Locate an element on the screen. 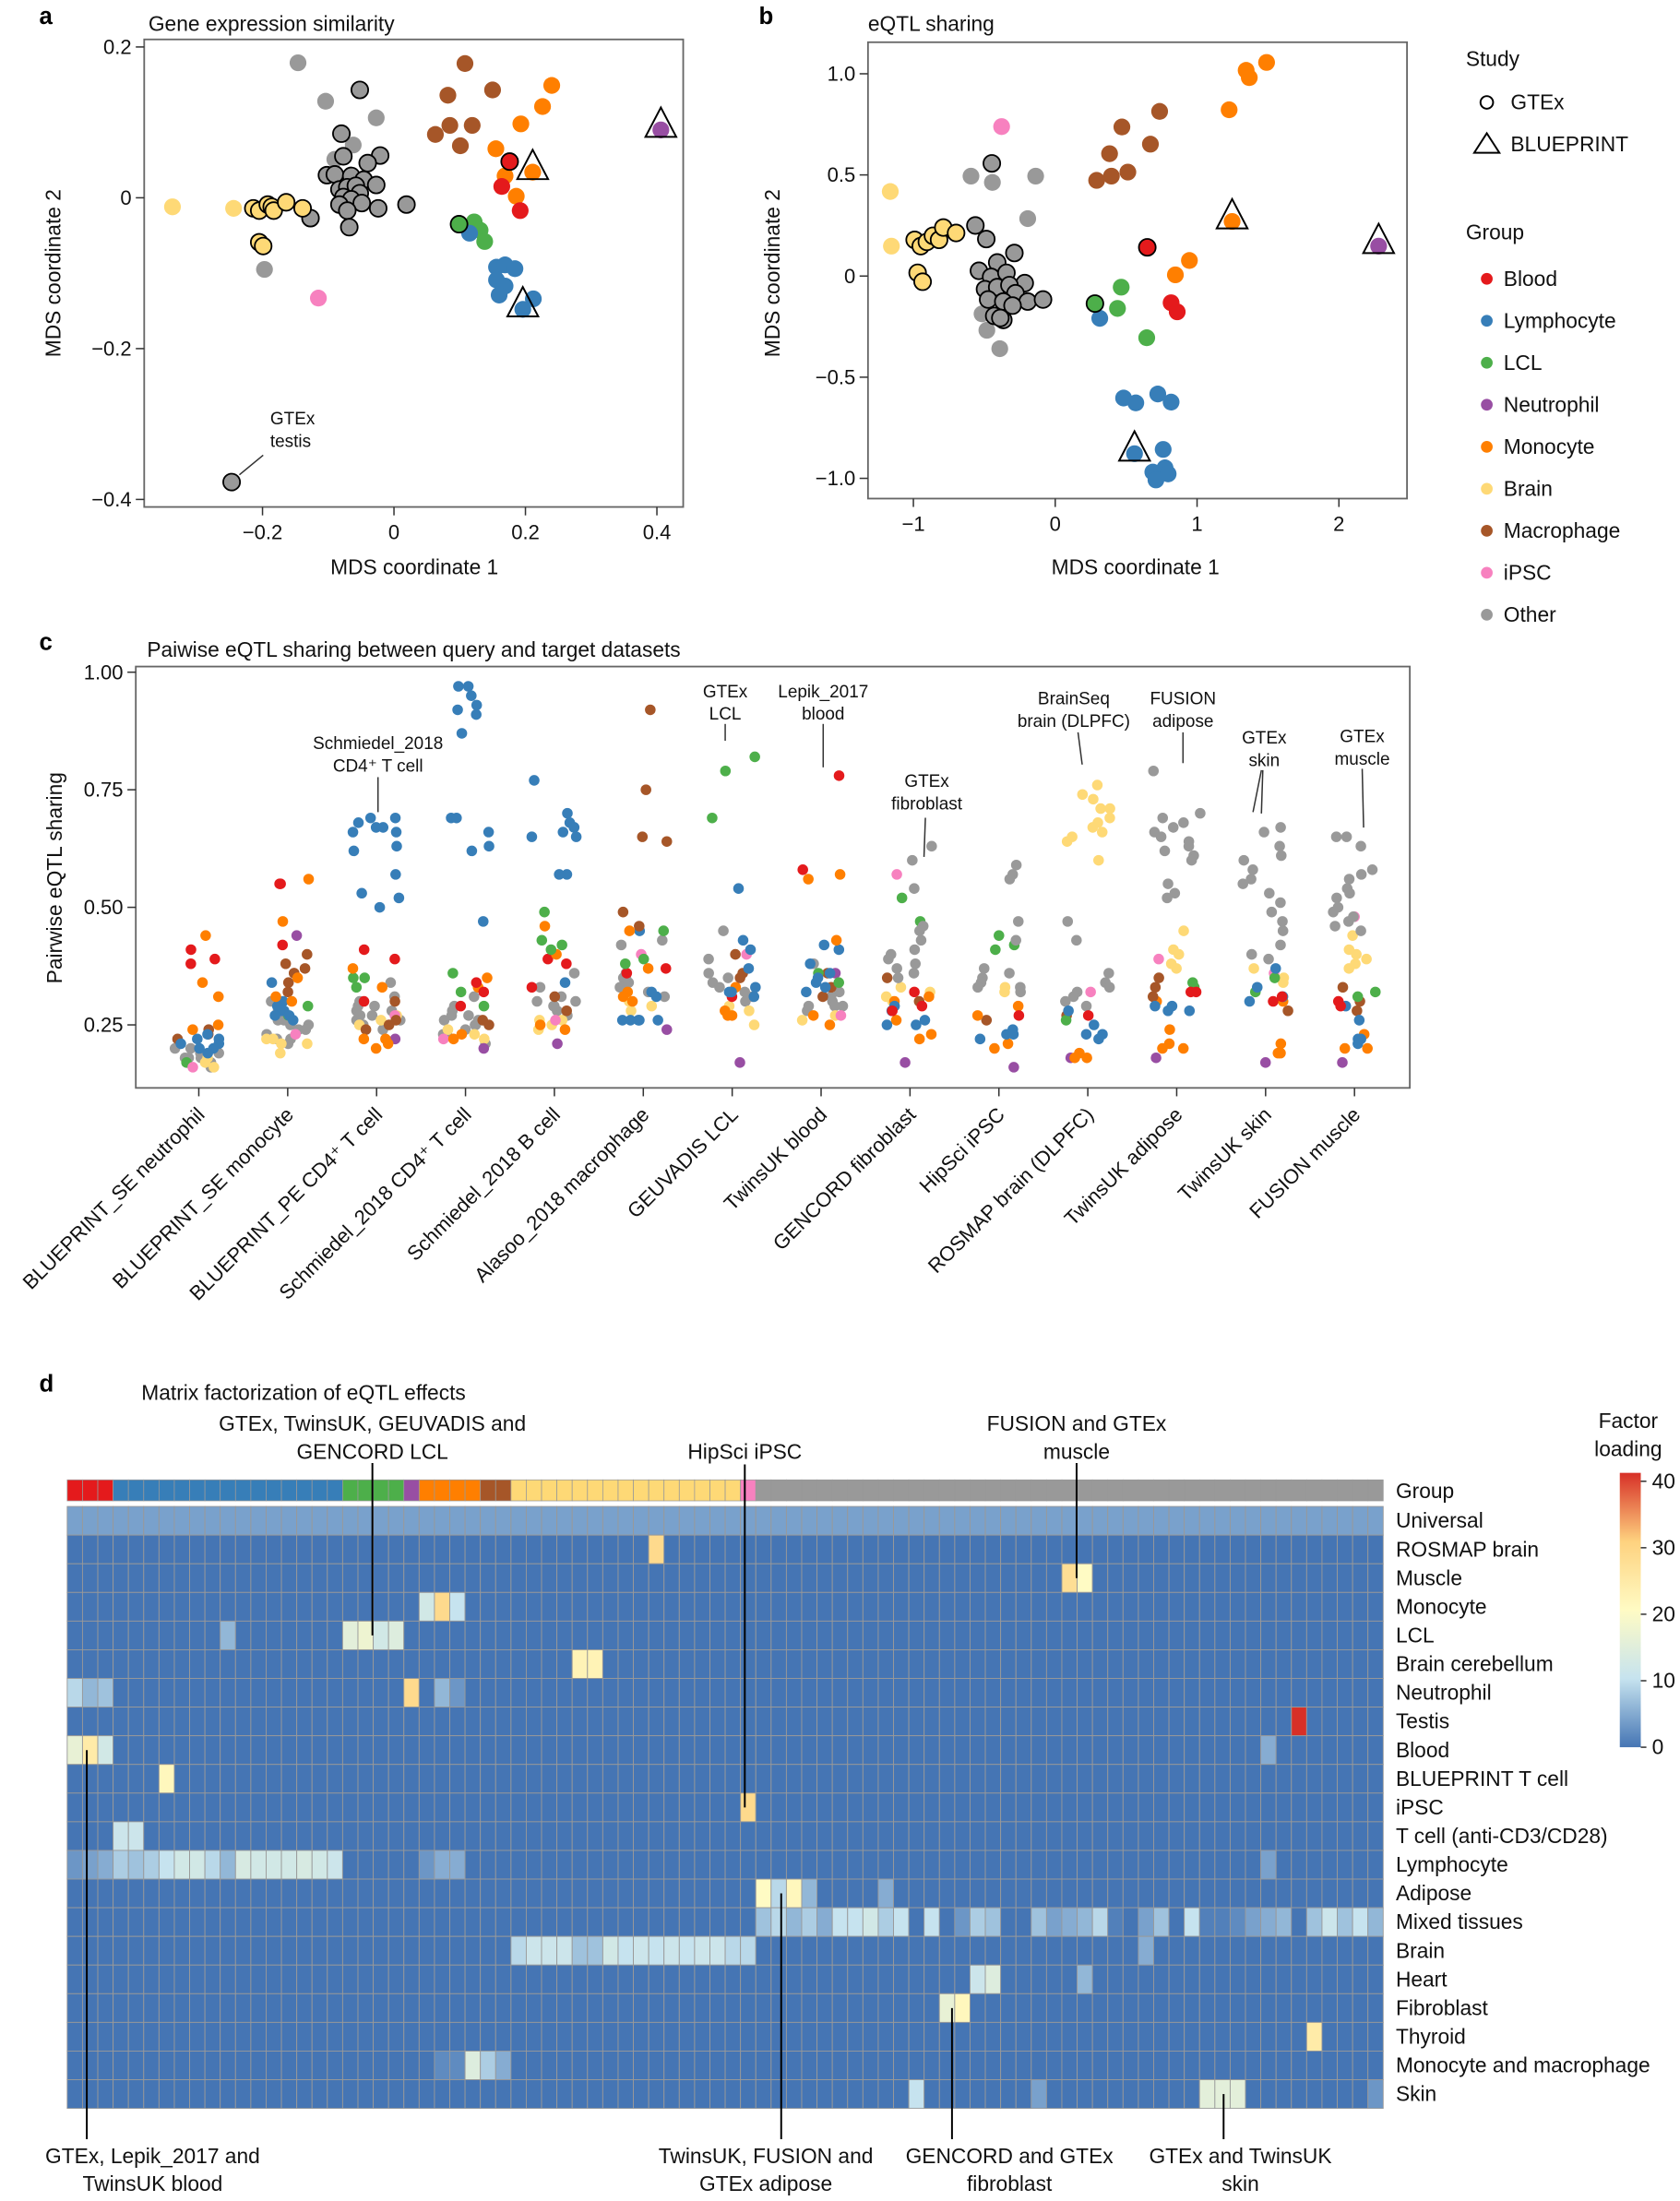  y-tick-label: −0.4 is located at coordinates (111, 499).